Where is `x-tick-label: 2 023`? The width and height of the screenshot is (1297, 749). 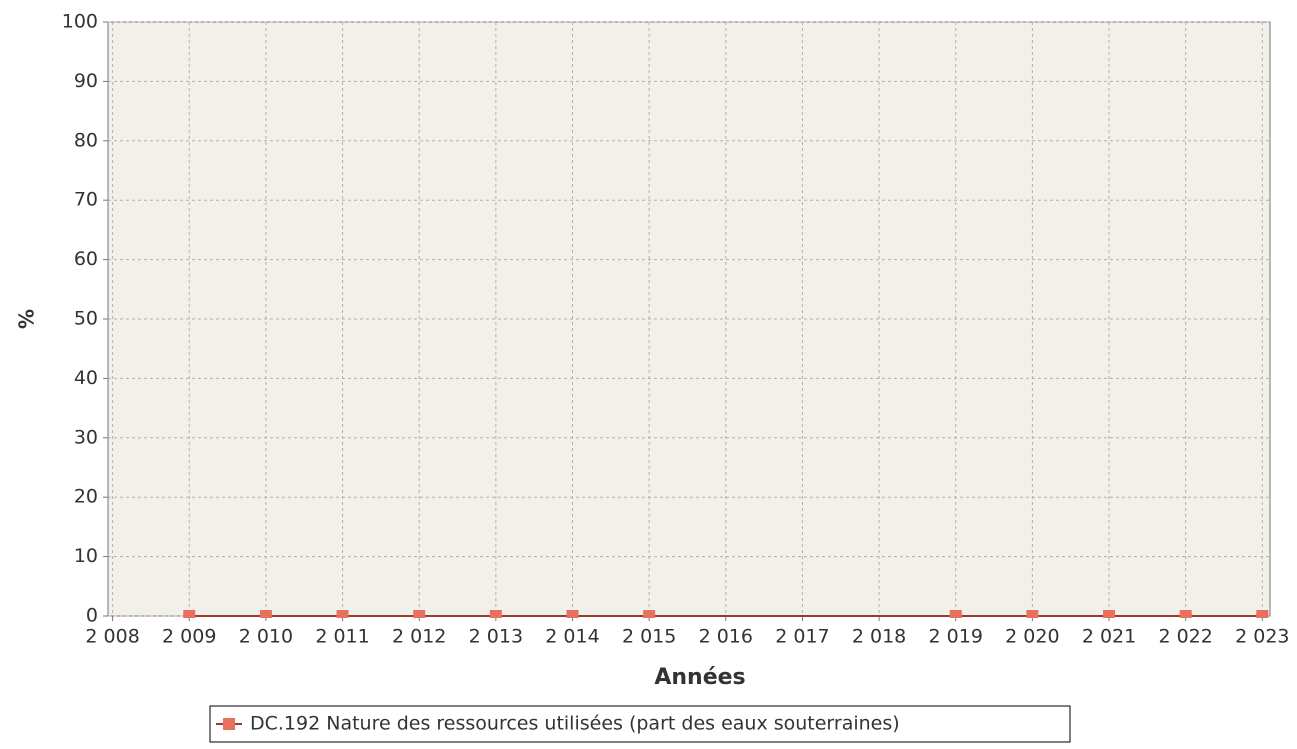 x-tick-label: 2 023 is located at coordinates (1262, 637).